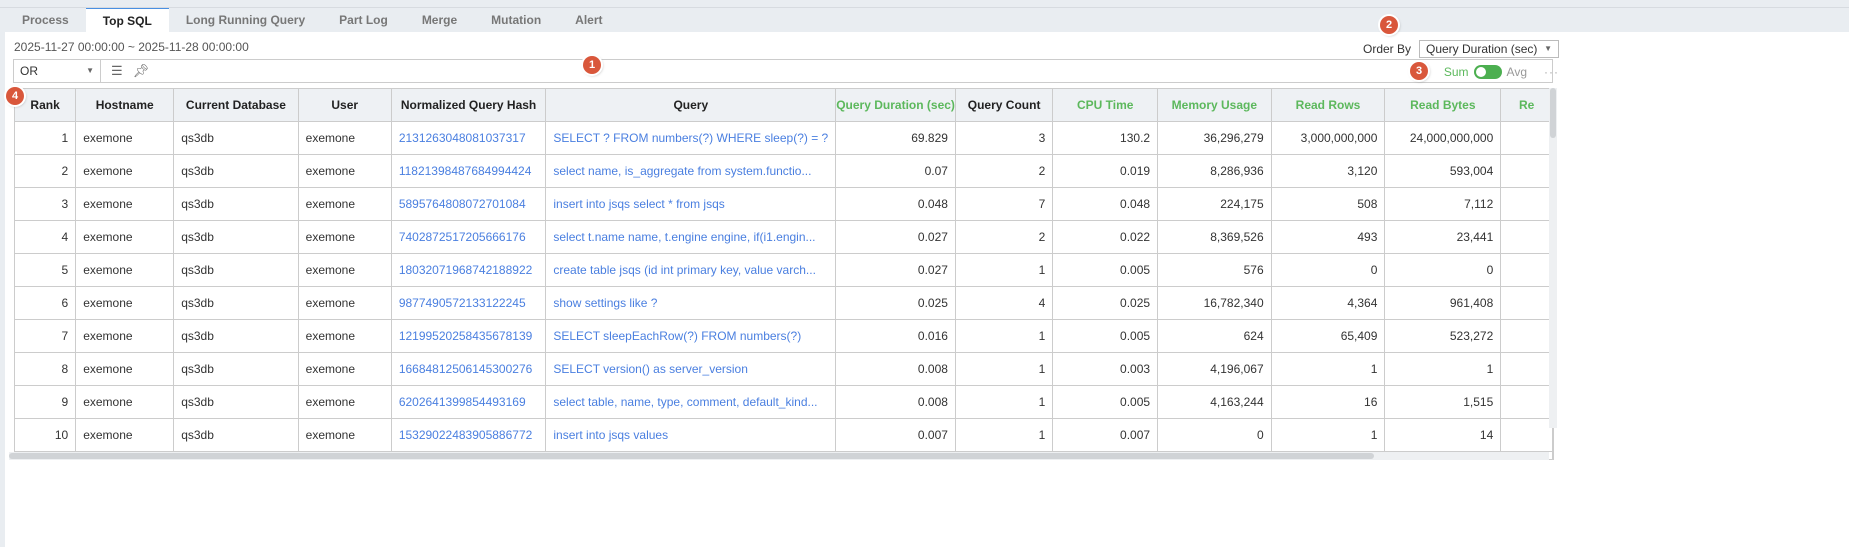  I want to click on column-header-user: User, so click(345, 105).